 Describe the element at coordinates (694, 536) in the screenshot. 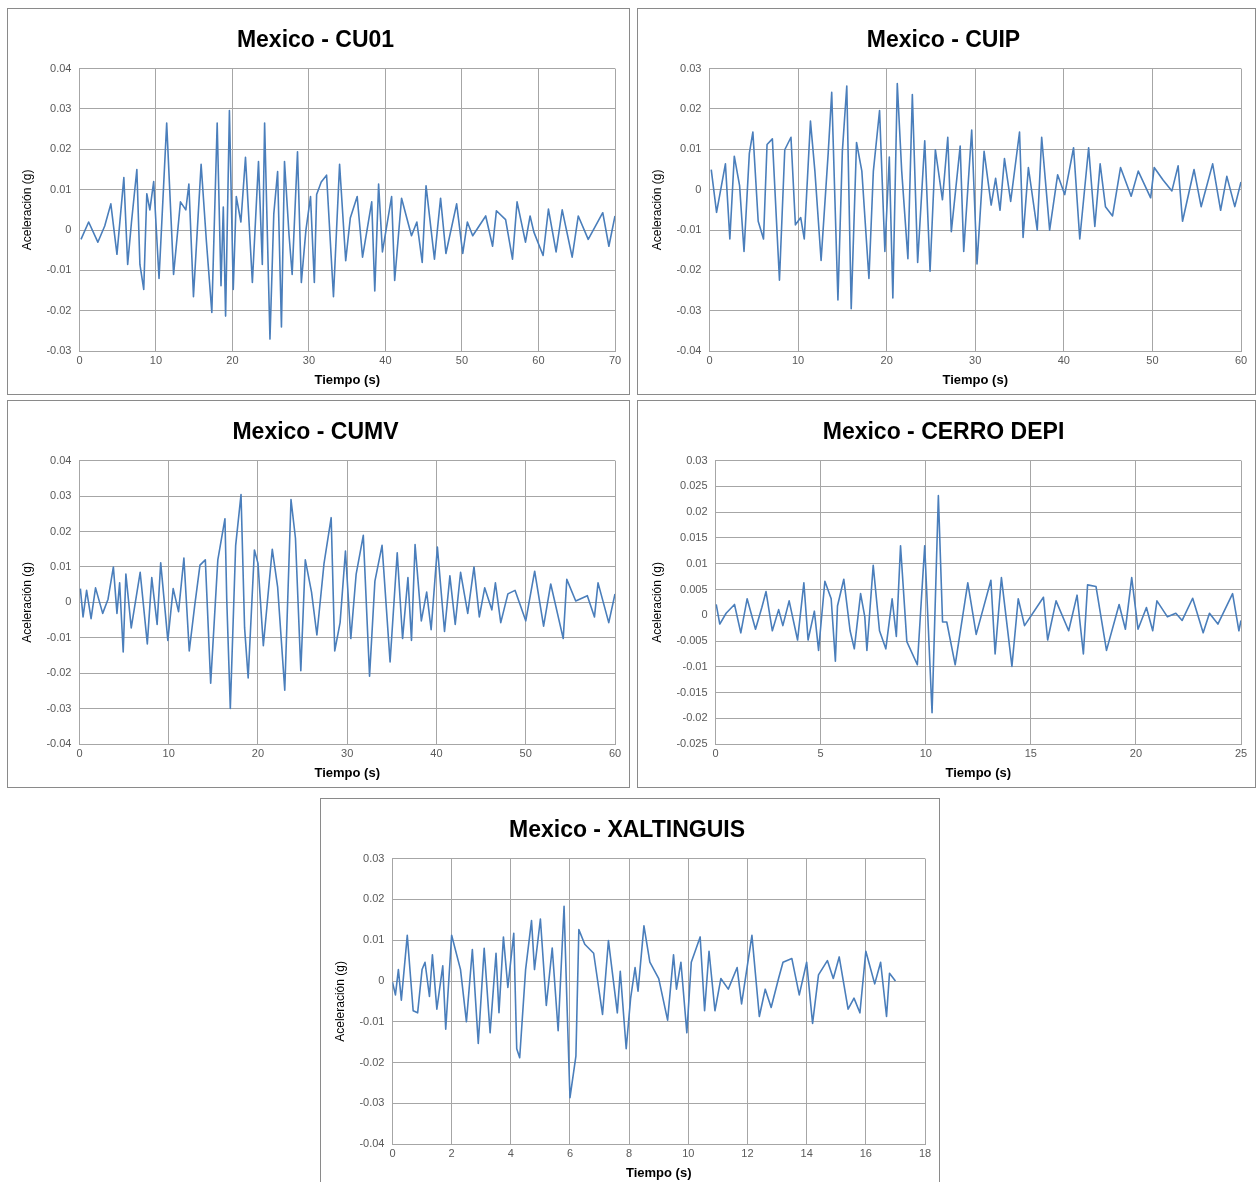

I see `y-tick-label: 0.015` at that location.